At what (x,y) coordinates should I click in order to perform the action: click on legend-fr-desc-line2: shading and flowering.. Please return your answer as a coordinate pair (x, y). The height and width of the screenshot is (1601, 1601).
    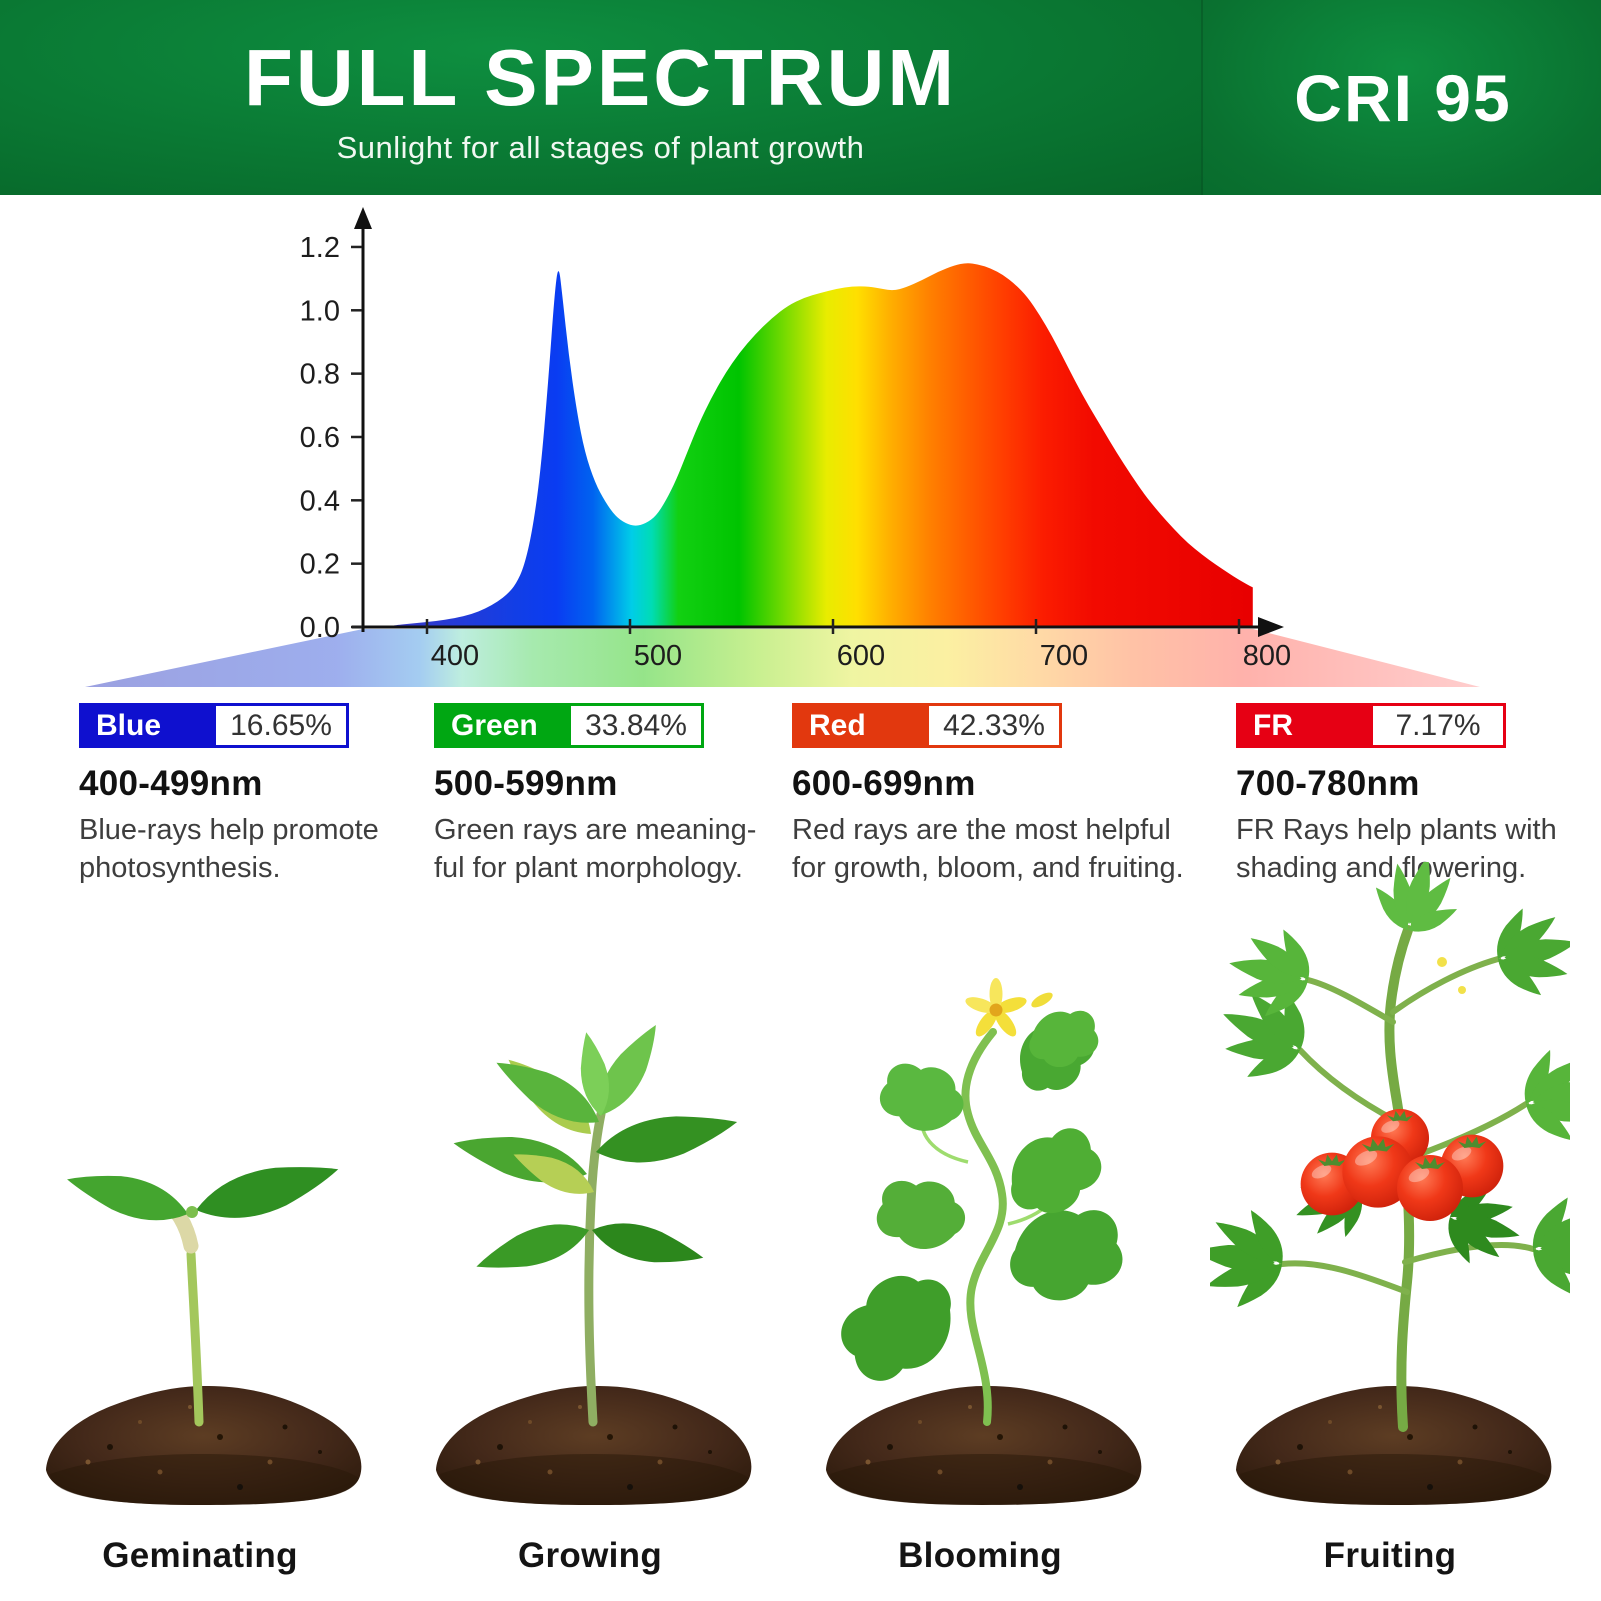
    Looking at the image, I should click on (1381, 868).